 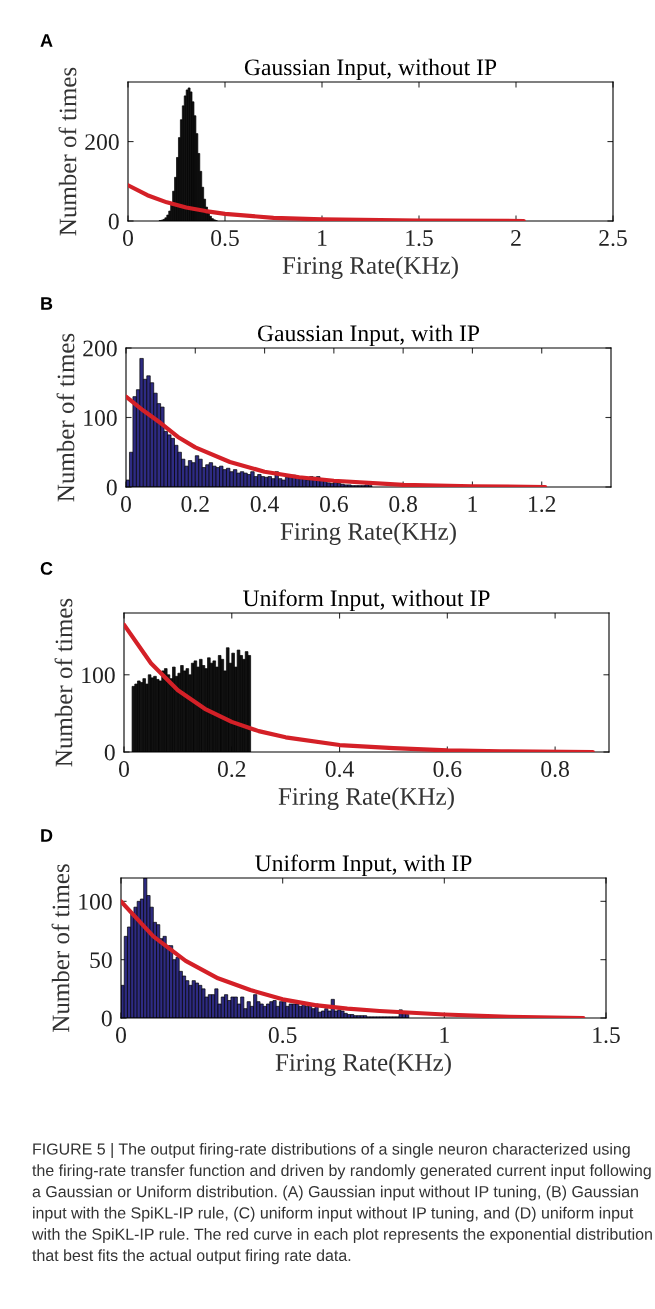 What do you see at coordinates (542, 504) in the screenshot?
I see `x-tick-label: 1.2` at bounding box center [542, 504].